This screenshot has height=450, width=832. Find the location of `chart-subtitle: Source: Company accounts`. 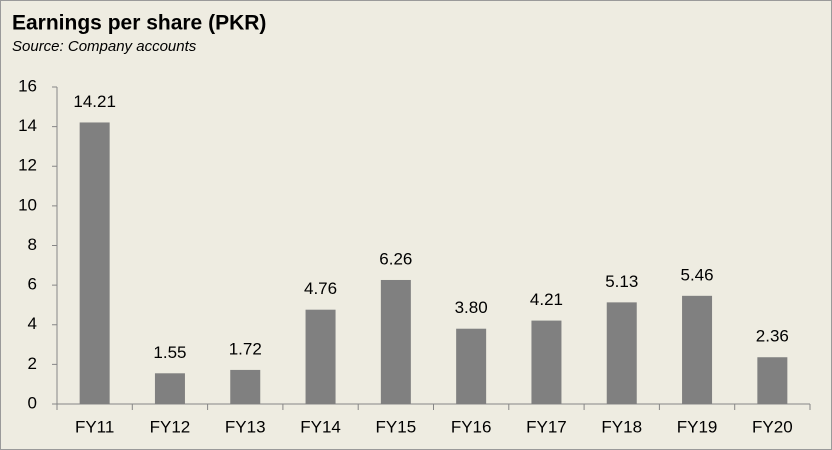

chart-subtitle: Source: Company accounts is located at coordinates (104, 46).